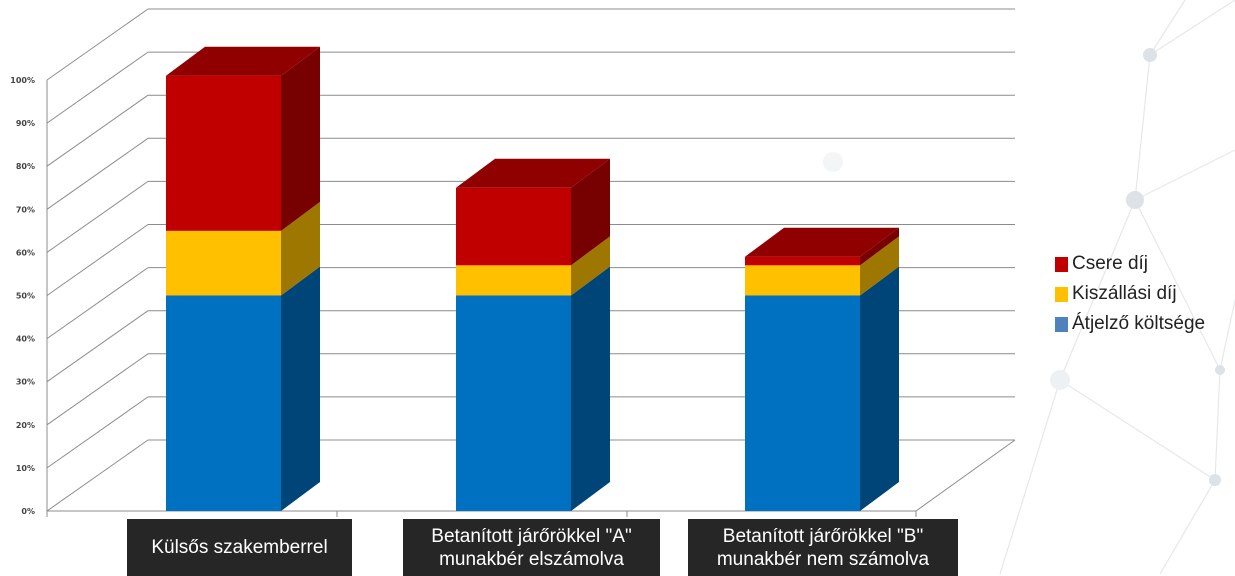 The height and width of the screenshot is (576, 1235). I want to click on legend-item-csere: Csere díj, so click(1130, 264).